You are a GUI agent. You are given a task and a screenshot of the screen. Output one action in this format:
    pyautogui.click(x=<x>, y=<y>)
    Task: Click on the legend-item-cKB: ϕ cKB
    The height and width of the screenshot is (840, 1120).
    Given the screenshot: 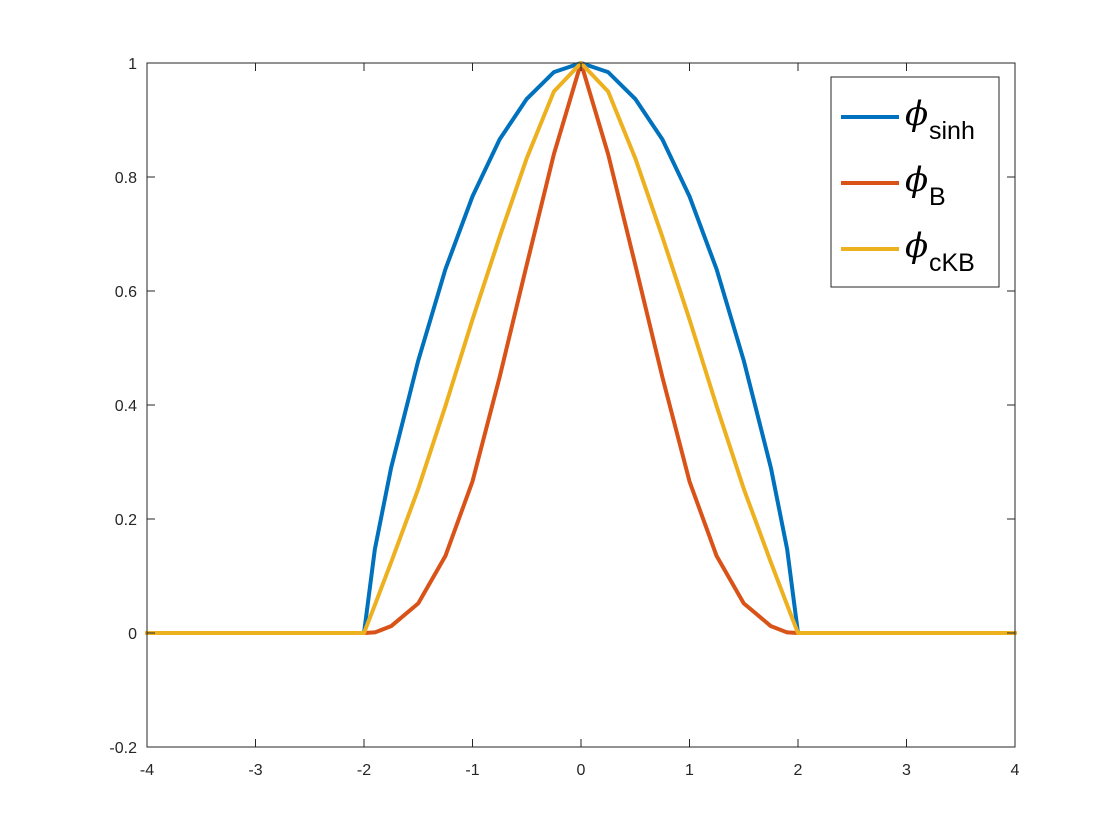 What is the action you would take?
    pyautogui.click(x=908, y=251)
    